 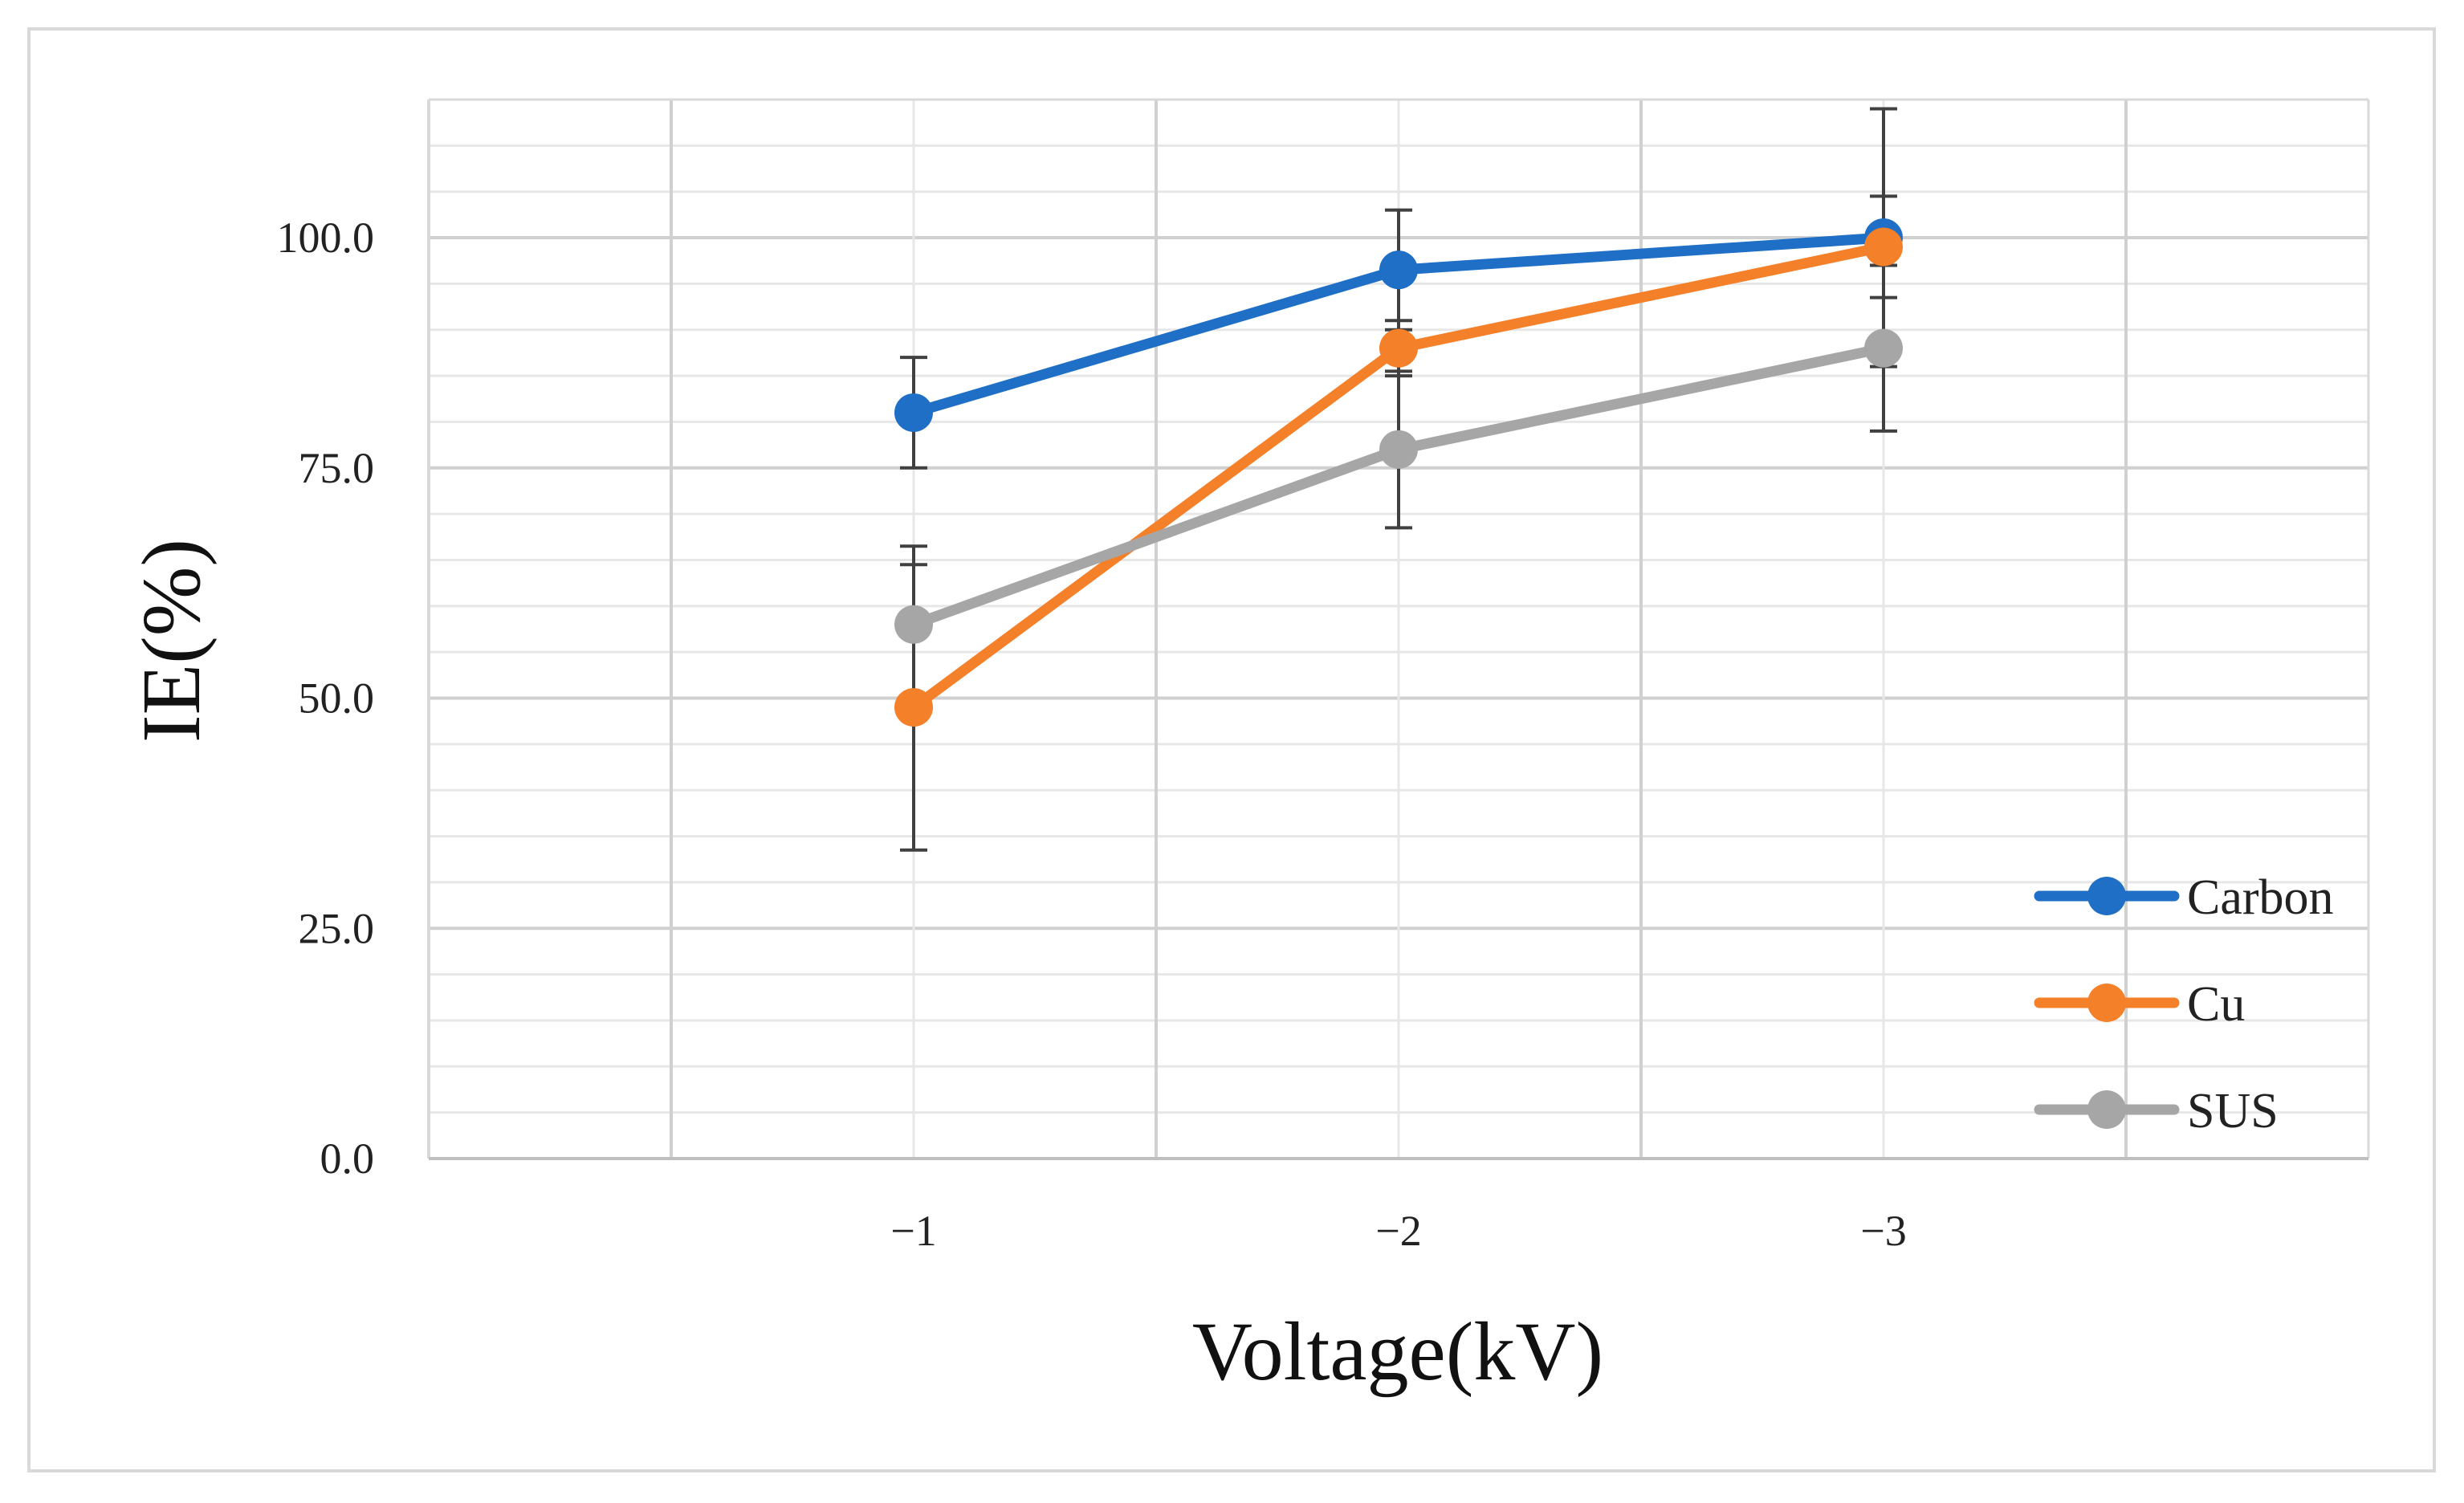 I want to click on x-axis-title: Voltage(kV), so click(x=1397, y=1351).